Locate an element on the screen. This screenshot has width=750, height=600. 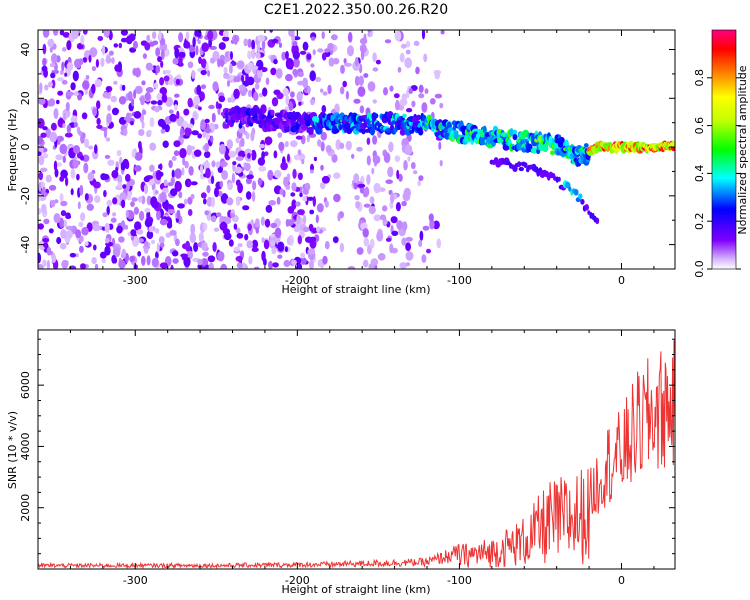
snr-y-tick-label: 2000 is located at coordinates (25, 508).